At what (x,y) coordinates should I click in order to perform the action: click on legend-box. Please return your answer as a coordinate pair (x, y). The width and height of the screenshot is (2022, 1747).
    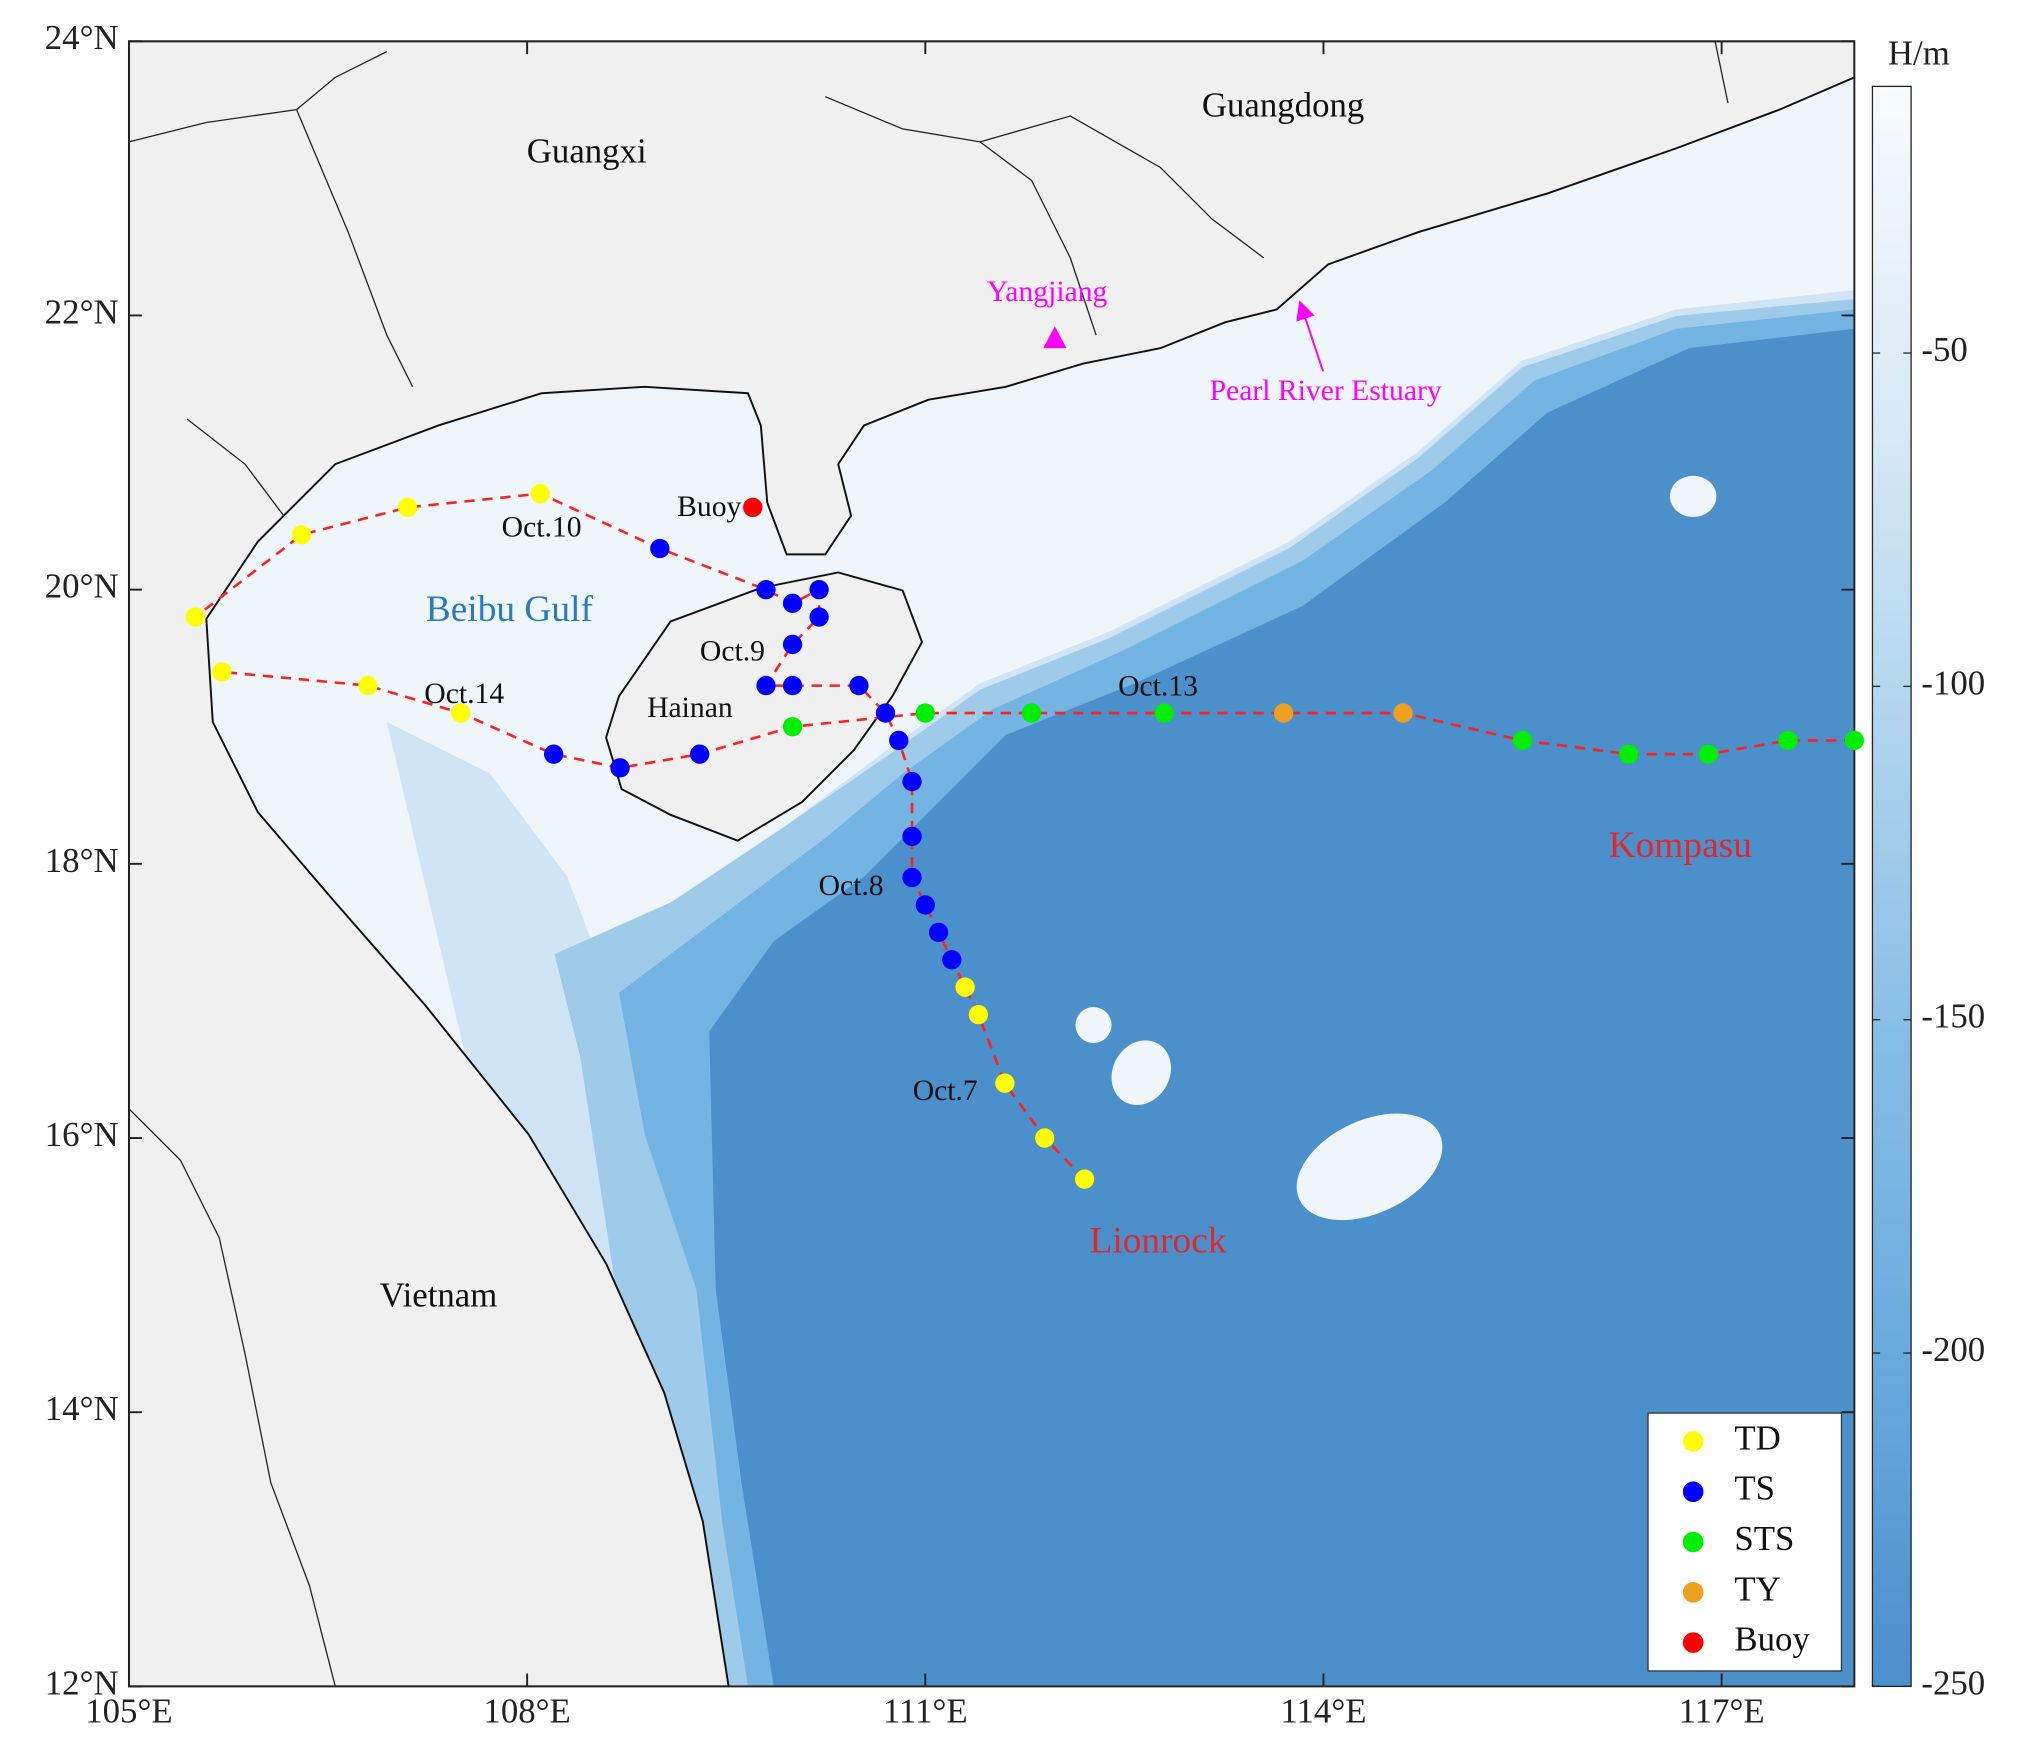
    Looking at the image, I should click on (1745, 1542).